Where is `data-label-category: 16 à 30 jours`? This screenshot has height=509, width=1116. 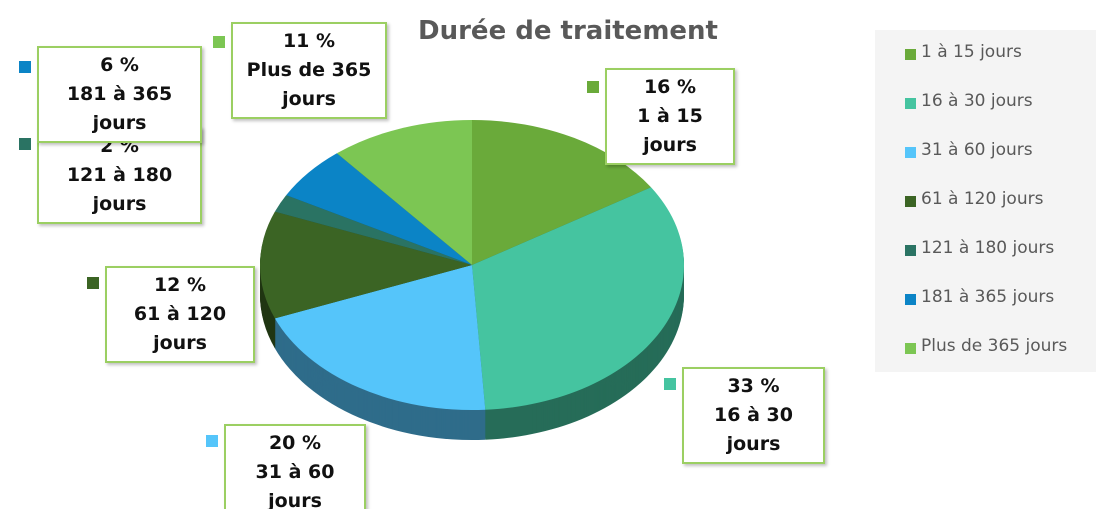
data-label-category: 16 à 30 jours is located at coordinates (753, 429).